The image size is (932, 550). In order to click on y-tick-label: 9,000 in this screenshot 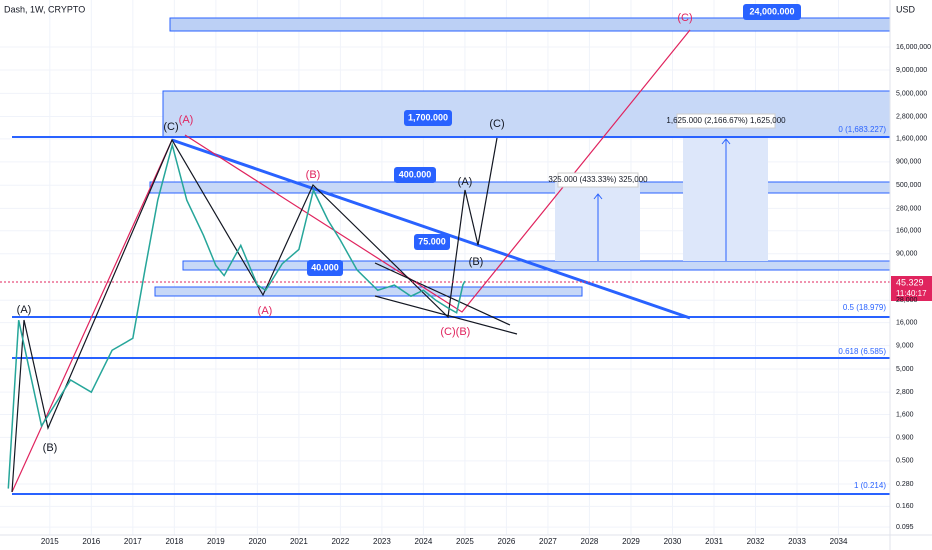, I will do `click(905, 345)`.